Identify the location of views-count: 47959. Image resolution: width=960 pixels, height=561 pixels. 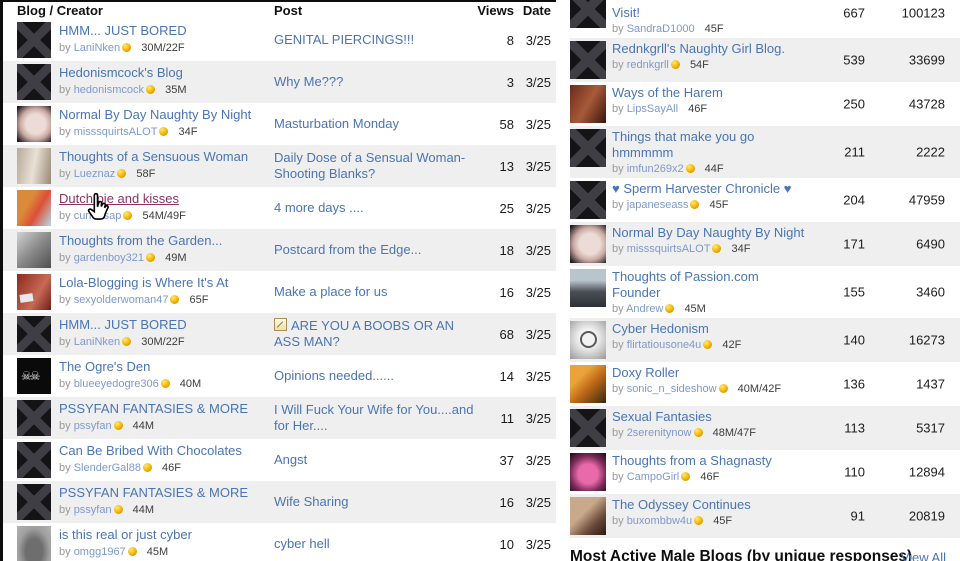
(926, 200).